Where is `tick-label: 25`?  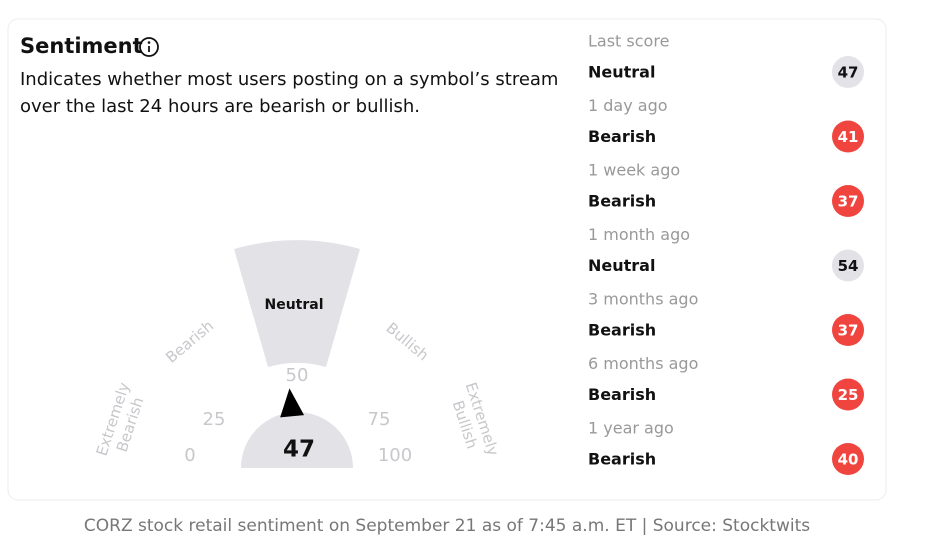
tick-label: 25 is located at coordinates (214, 419).